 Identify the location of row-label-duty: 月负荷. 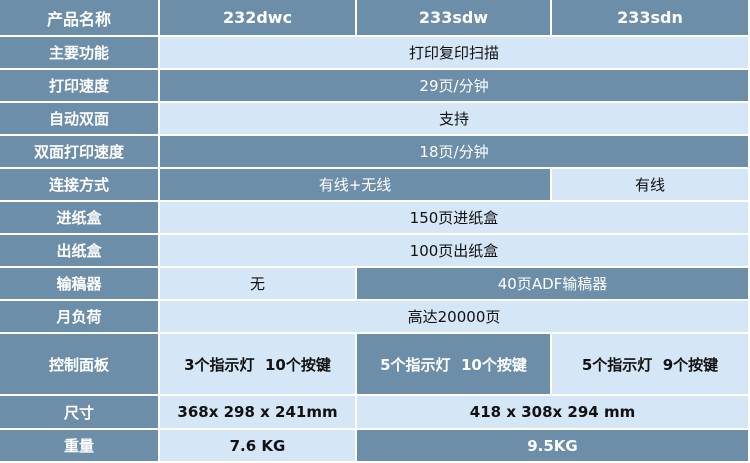
(79, 316).